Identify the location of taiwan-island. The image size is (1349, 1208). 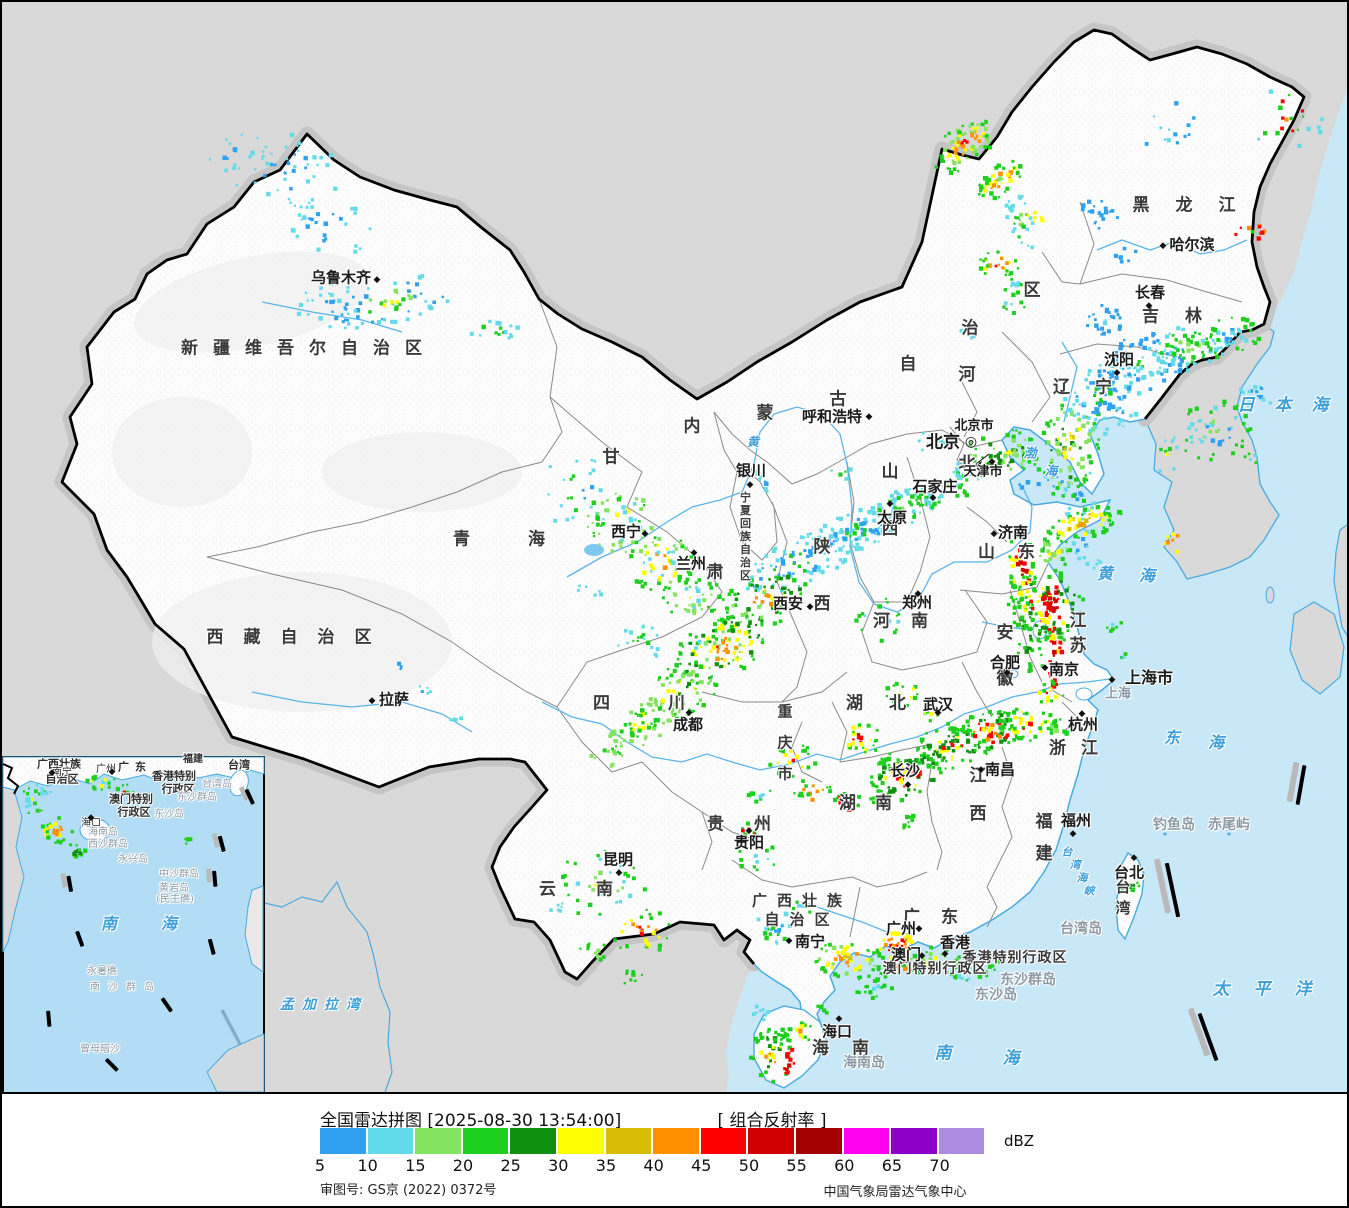
(1130, 896).